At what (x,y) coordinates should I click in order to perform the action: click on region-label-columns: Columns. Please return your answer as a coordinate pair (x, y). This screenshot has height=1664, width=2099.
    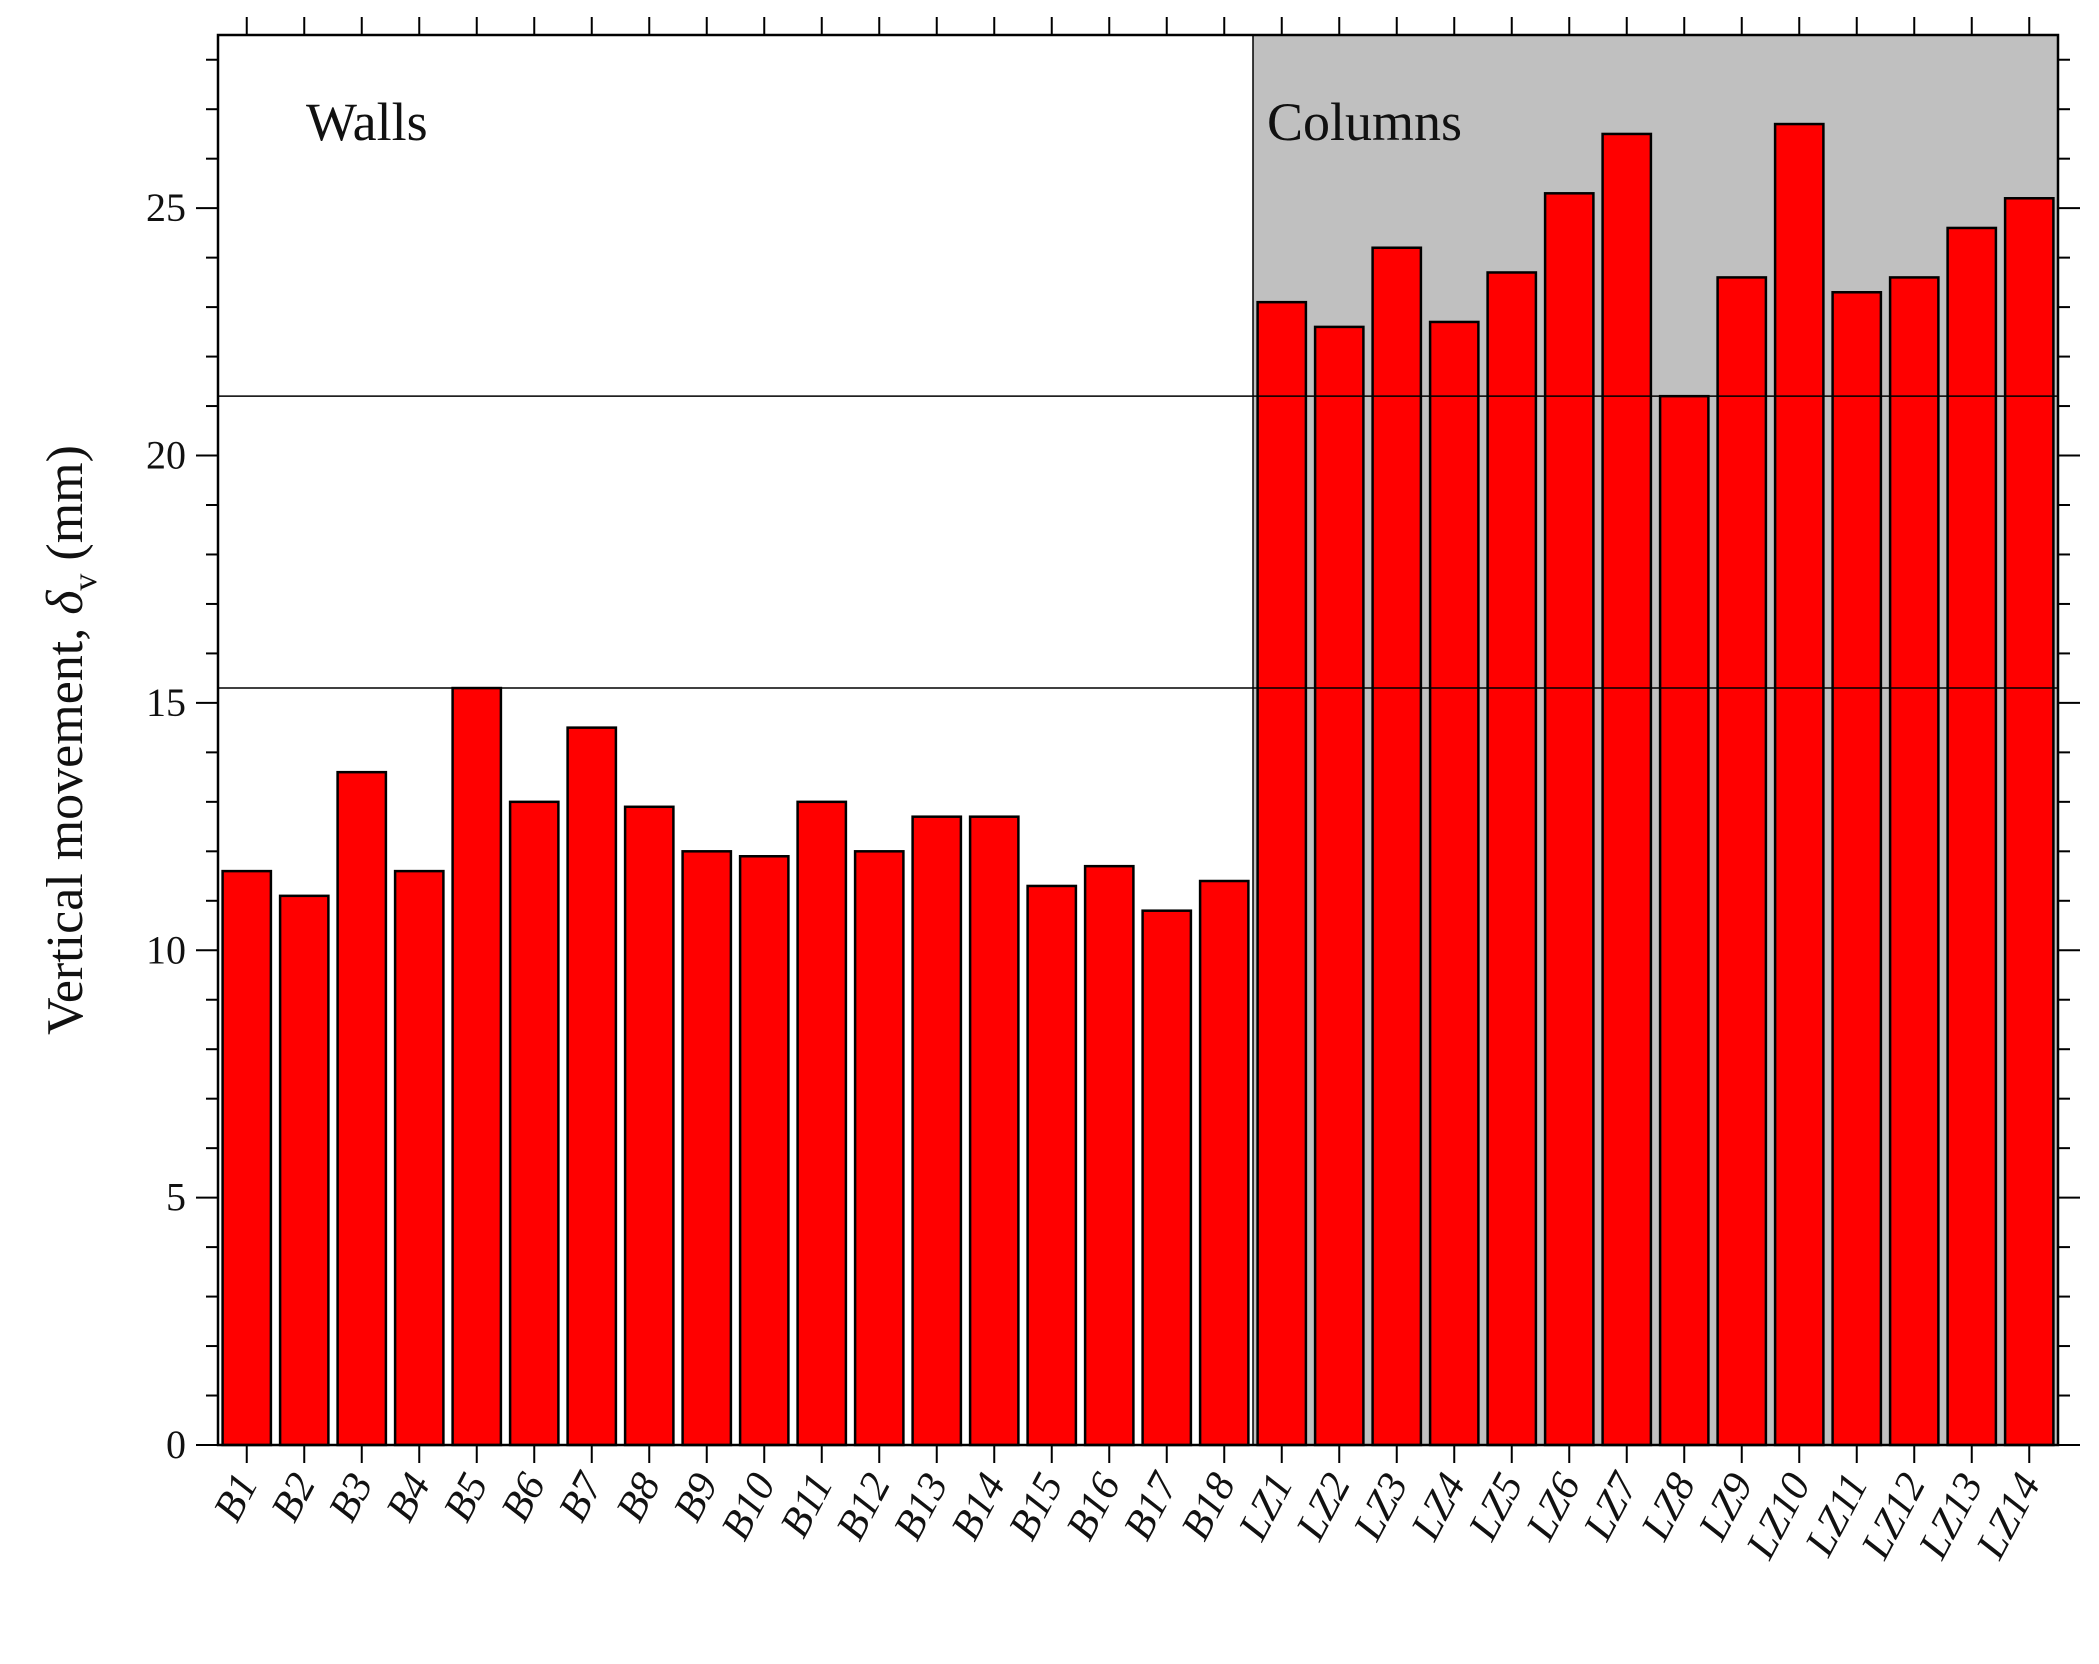
    Looking at the image, I should click on (1364, 122).